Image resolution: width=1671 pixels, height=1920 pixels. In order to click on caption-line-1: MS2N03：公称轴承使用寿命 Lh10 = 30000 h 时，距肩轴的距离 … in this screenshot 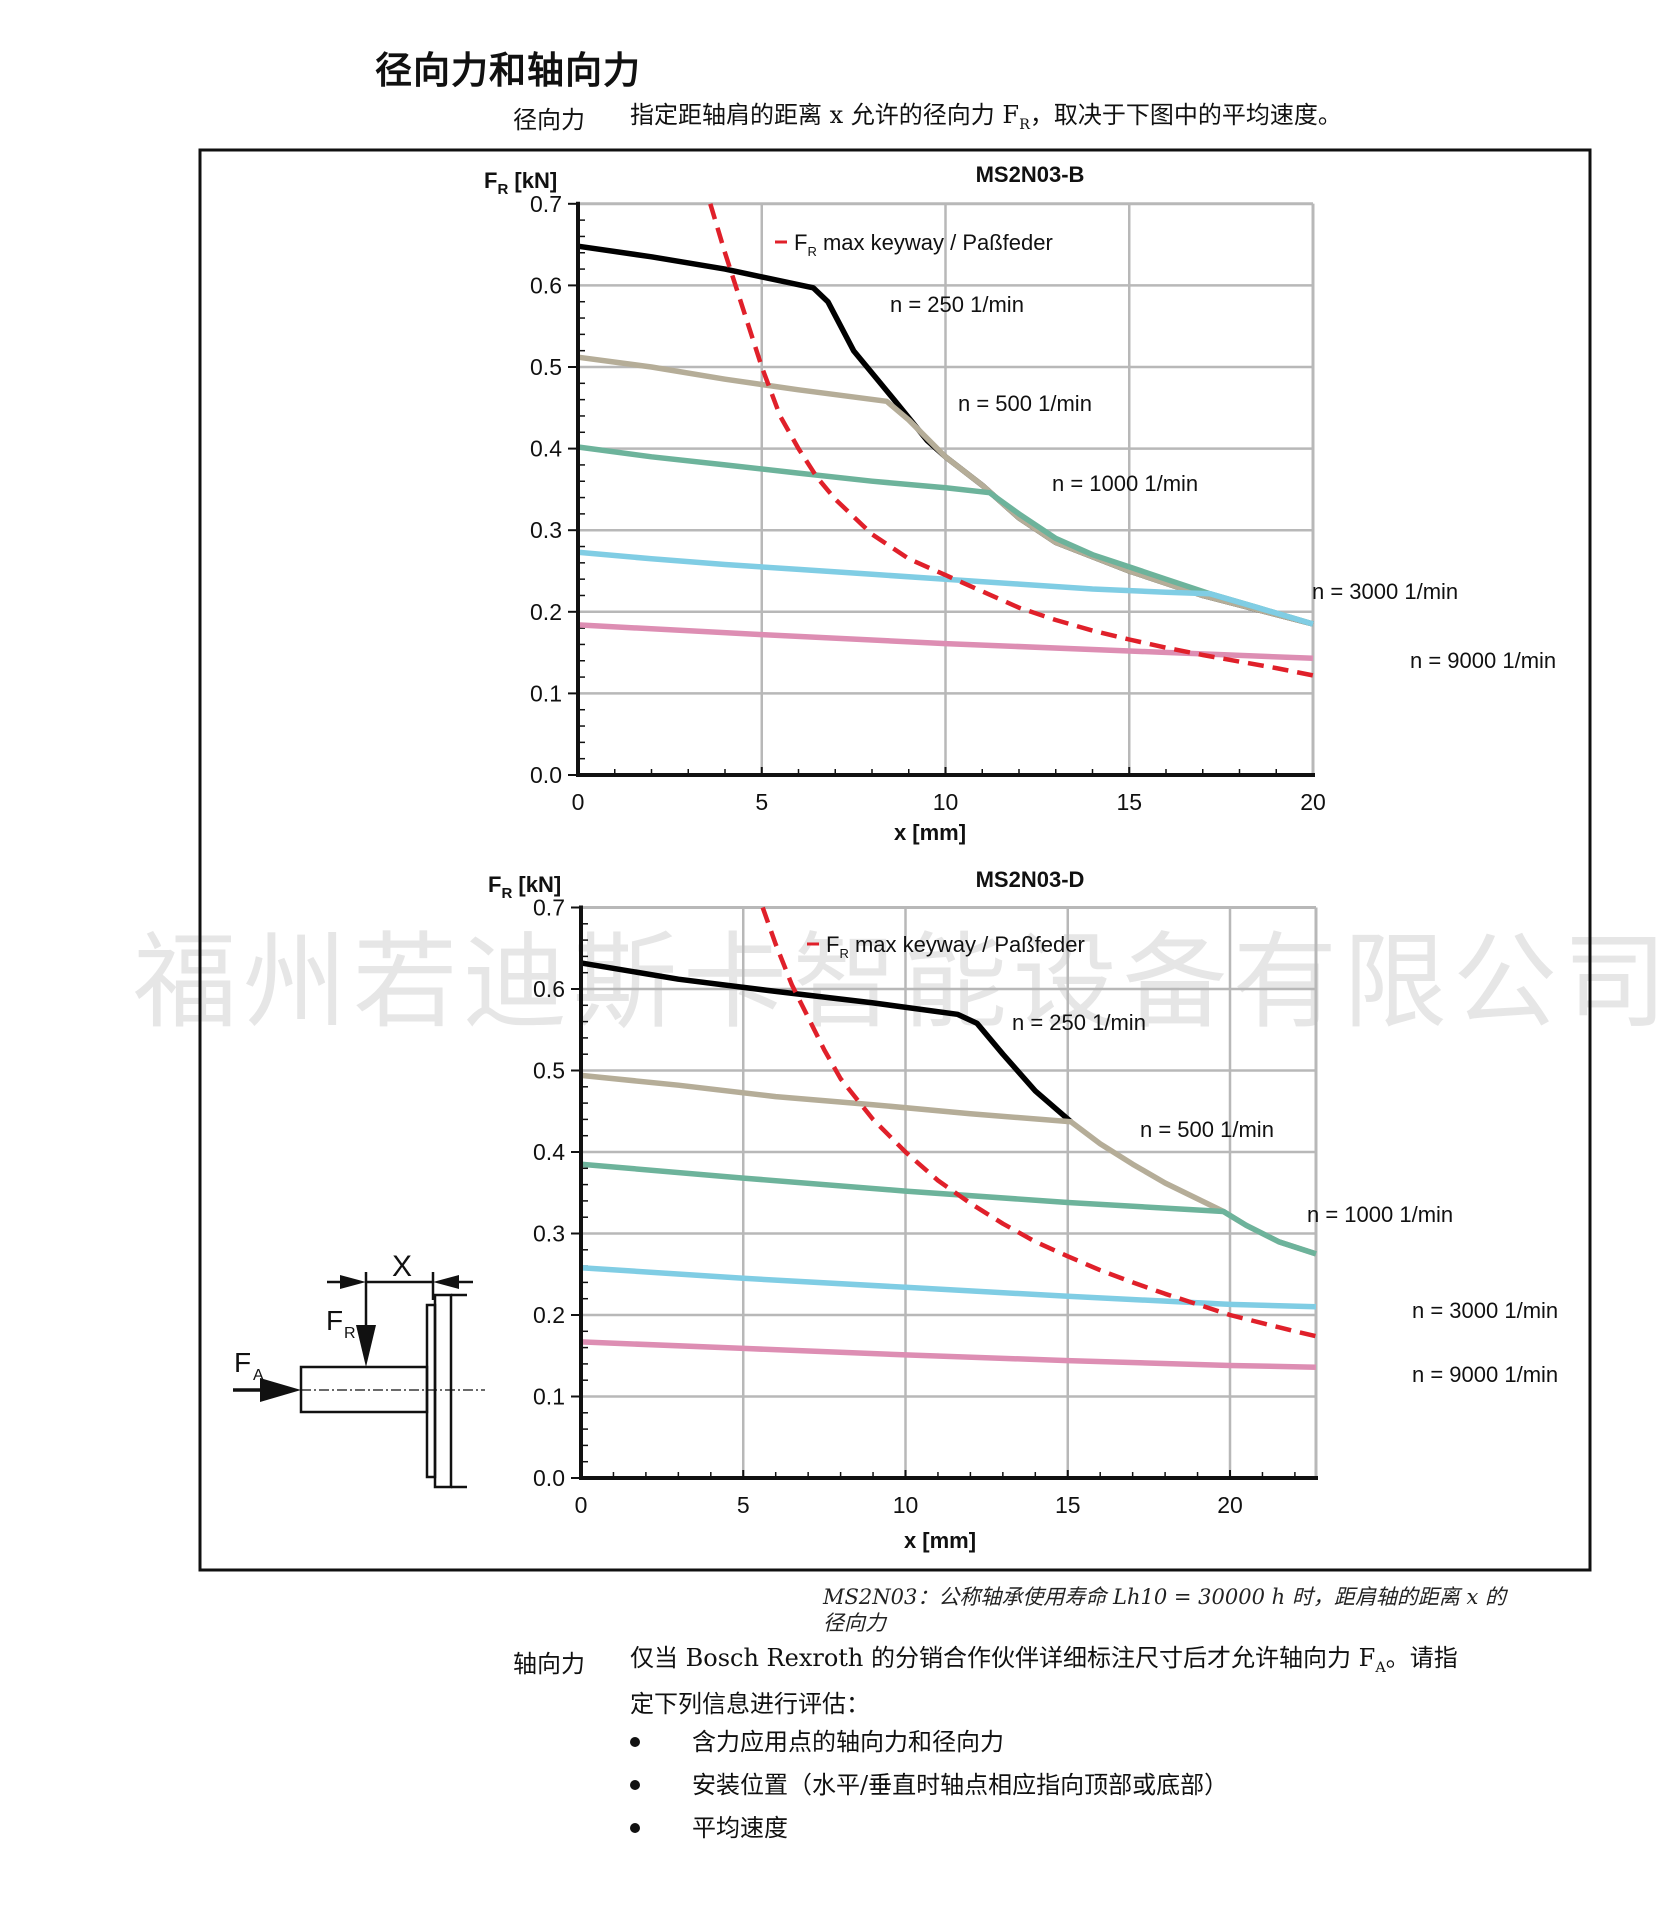, I will do `click(1165, 1597)`.